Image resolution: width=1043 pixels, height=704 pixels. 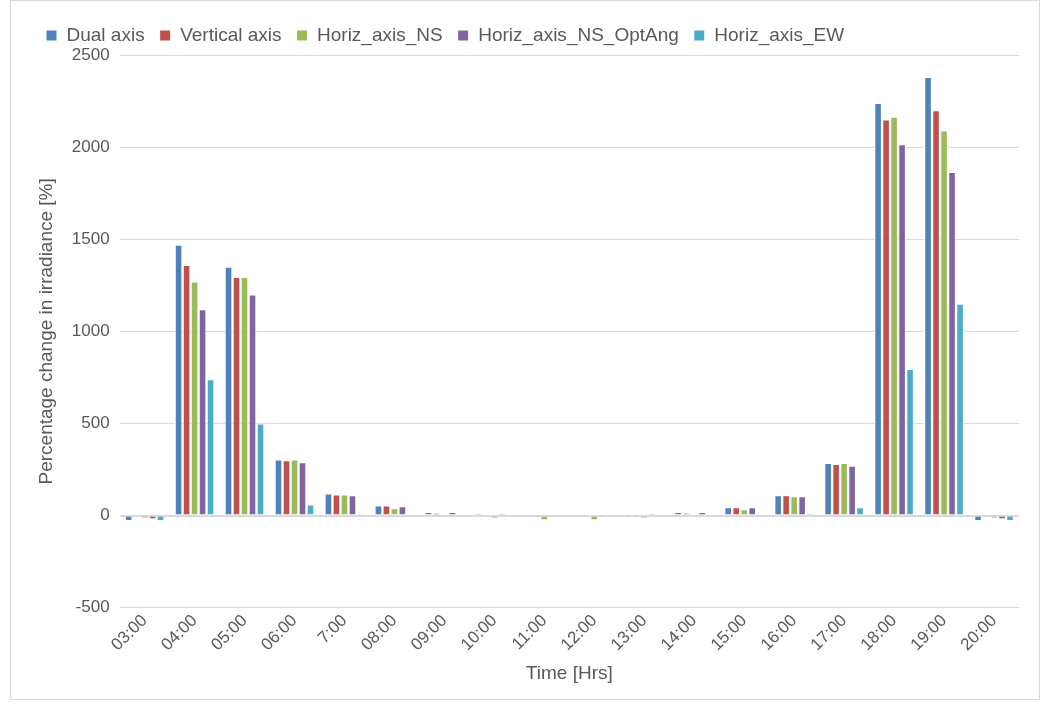 What do you see at coordinates (779, 34) in the screenshot?
I see `legend-label: Horiz_axis_EW` at bounding box center [779, 34].